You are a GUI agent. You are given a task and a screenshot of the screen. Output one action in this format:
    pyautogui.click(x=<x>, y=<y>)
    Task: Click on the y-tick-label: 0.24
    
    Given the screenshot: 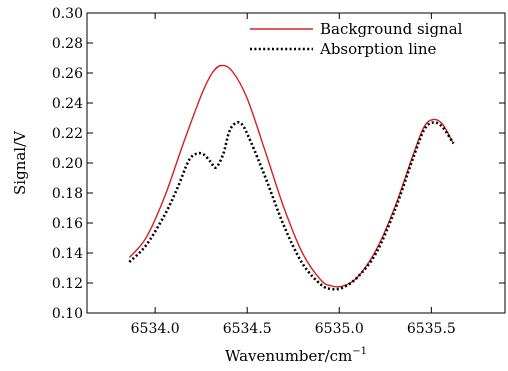 What is the action you would take?
    pyautogui.click(x=67, y=104)
    